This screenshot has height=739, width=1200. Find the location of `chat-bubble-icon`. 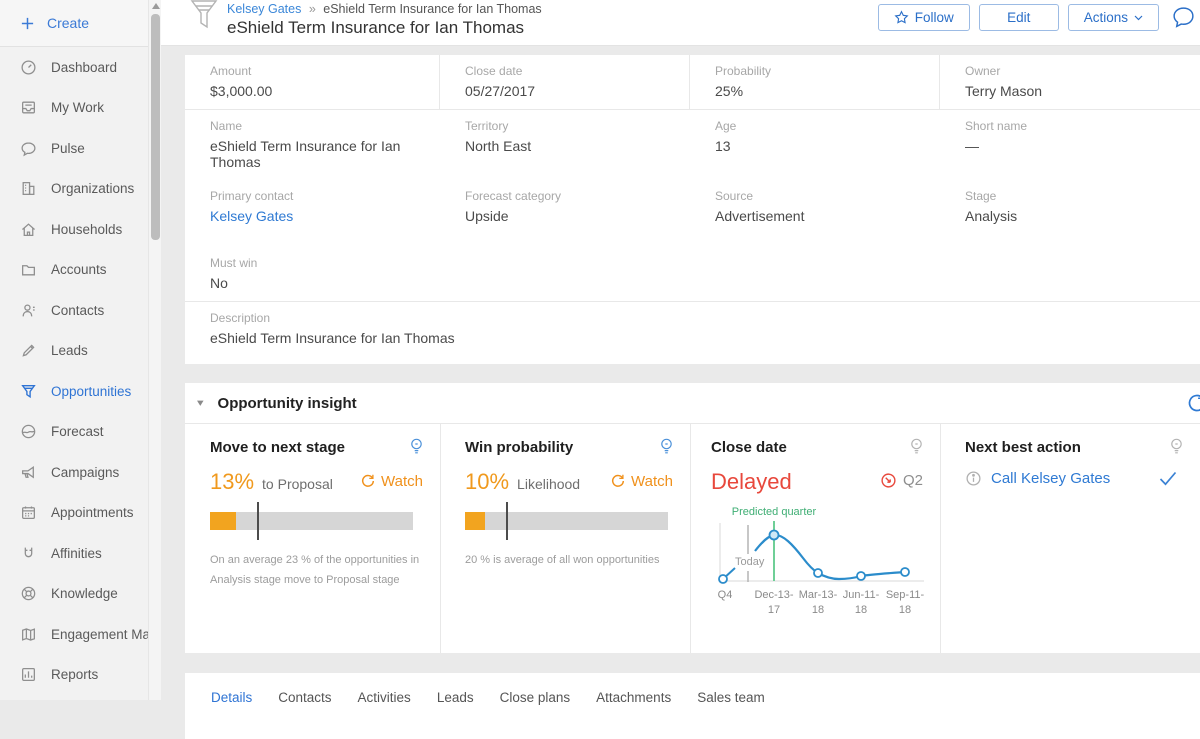

chat-bubble-icon is located at coordinates (1183, 17).